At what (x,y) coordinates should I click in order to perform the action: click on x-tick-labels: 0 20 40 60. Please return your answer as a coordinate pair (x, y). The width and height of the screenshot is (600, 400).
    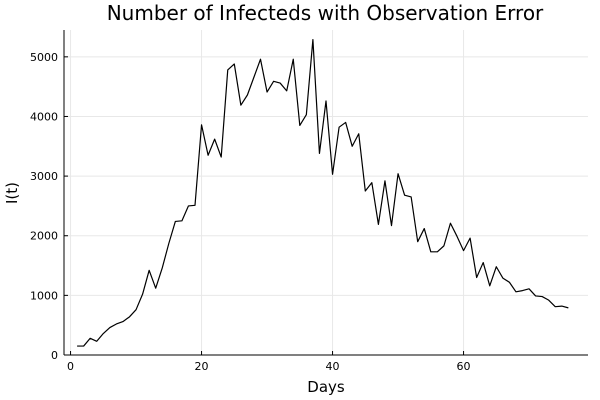
    Looking at the image, I should click on (269, 362).